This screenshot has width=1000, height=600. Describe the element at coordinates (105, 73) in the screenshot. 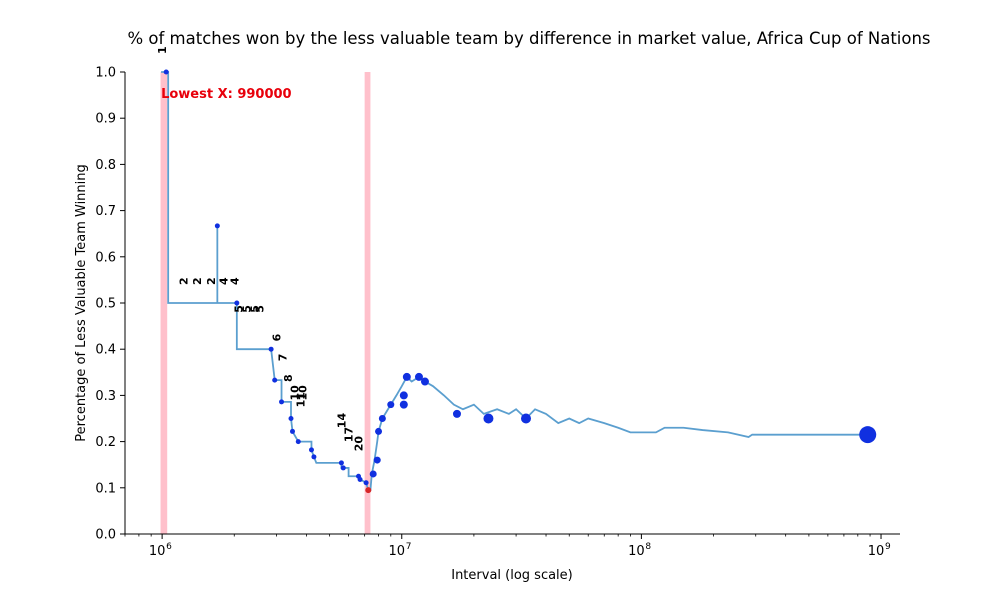

I see `y-tick-label: 1.0` at that location.